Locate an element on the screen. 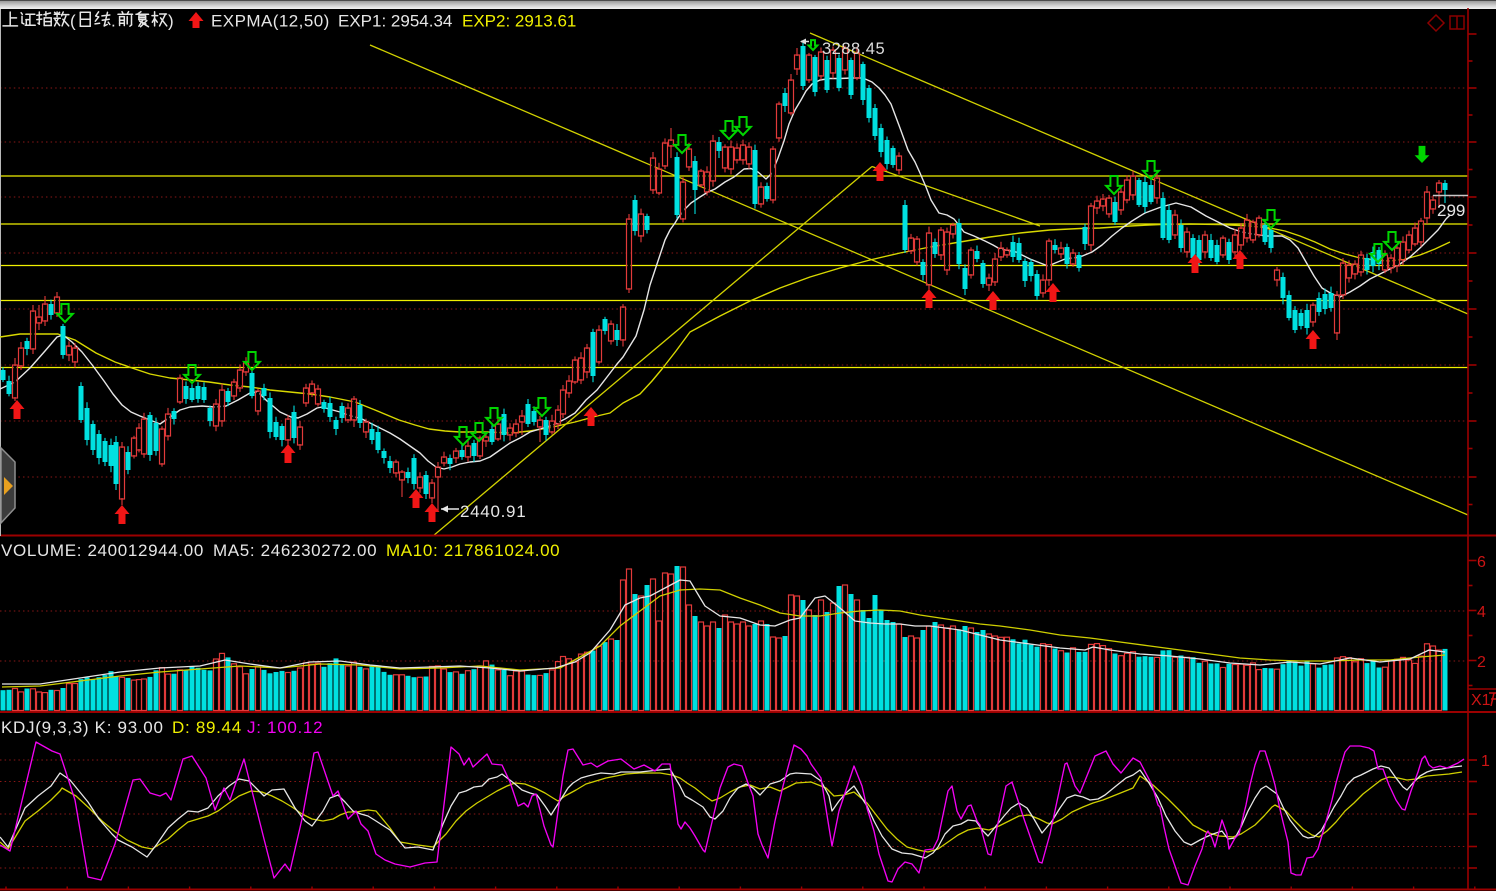  svg-text: 3288.45 is located at coordinates (853, 49).